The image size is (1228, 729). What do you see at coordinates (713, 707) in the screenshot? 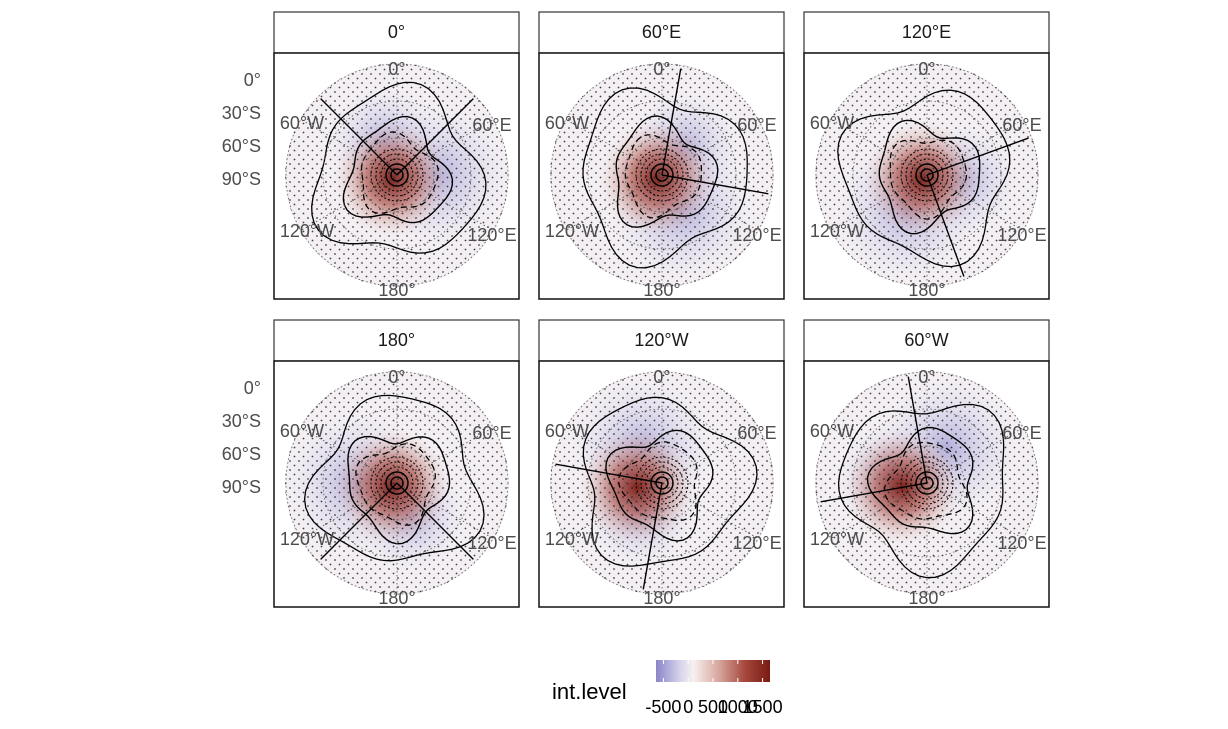
I see `legend-tick-label: 500` at bounding box center [713, 707].